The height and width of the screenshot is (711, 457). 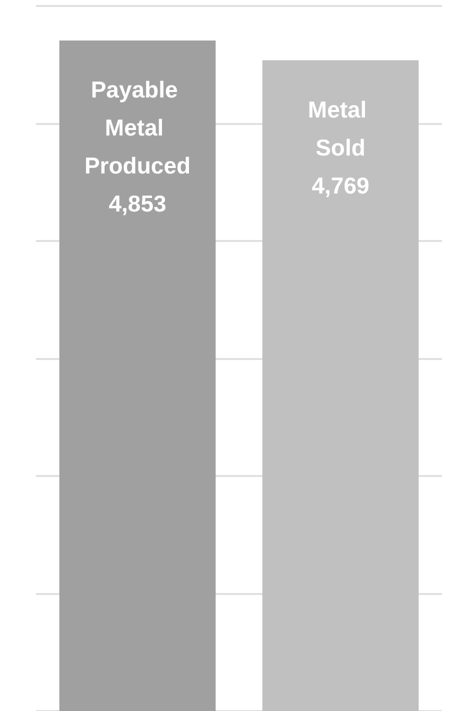 What do you see at coordinates (137, 203) in the screenshot?
I see `data-label: 4,853` at bounding box center [137, 203].